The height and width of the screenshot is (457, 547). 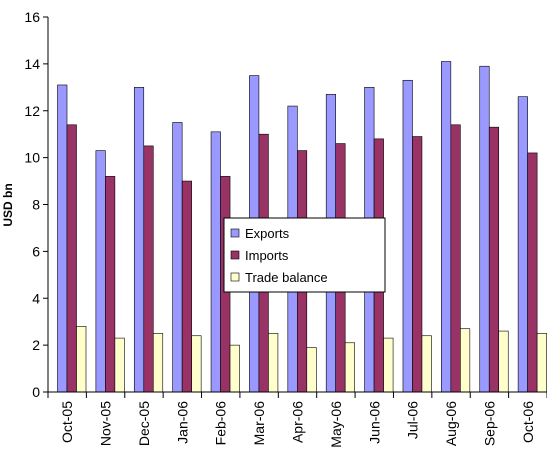 What do you see at coordinates (336, 424) in the screenshot?
I see `x-tick-label: May-06` at bounding box center [336, 424].